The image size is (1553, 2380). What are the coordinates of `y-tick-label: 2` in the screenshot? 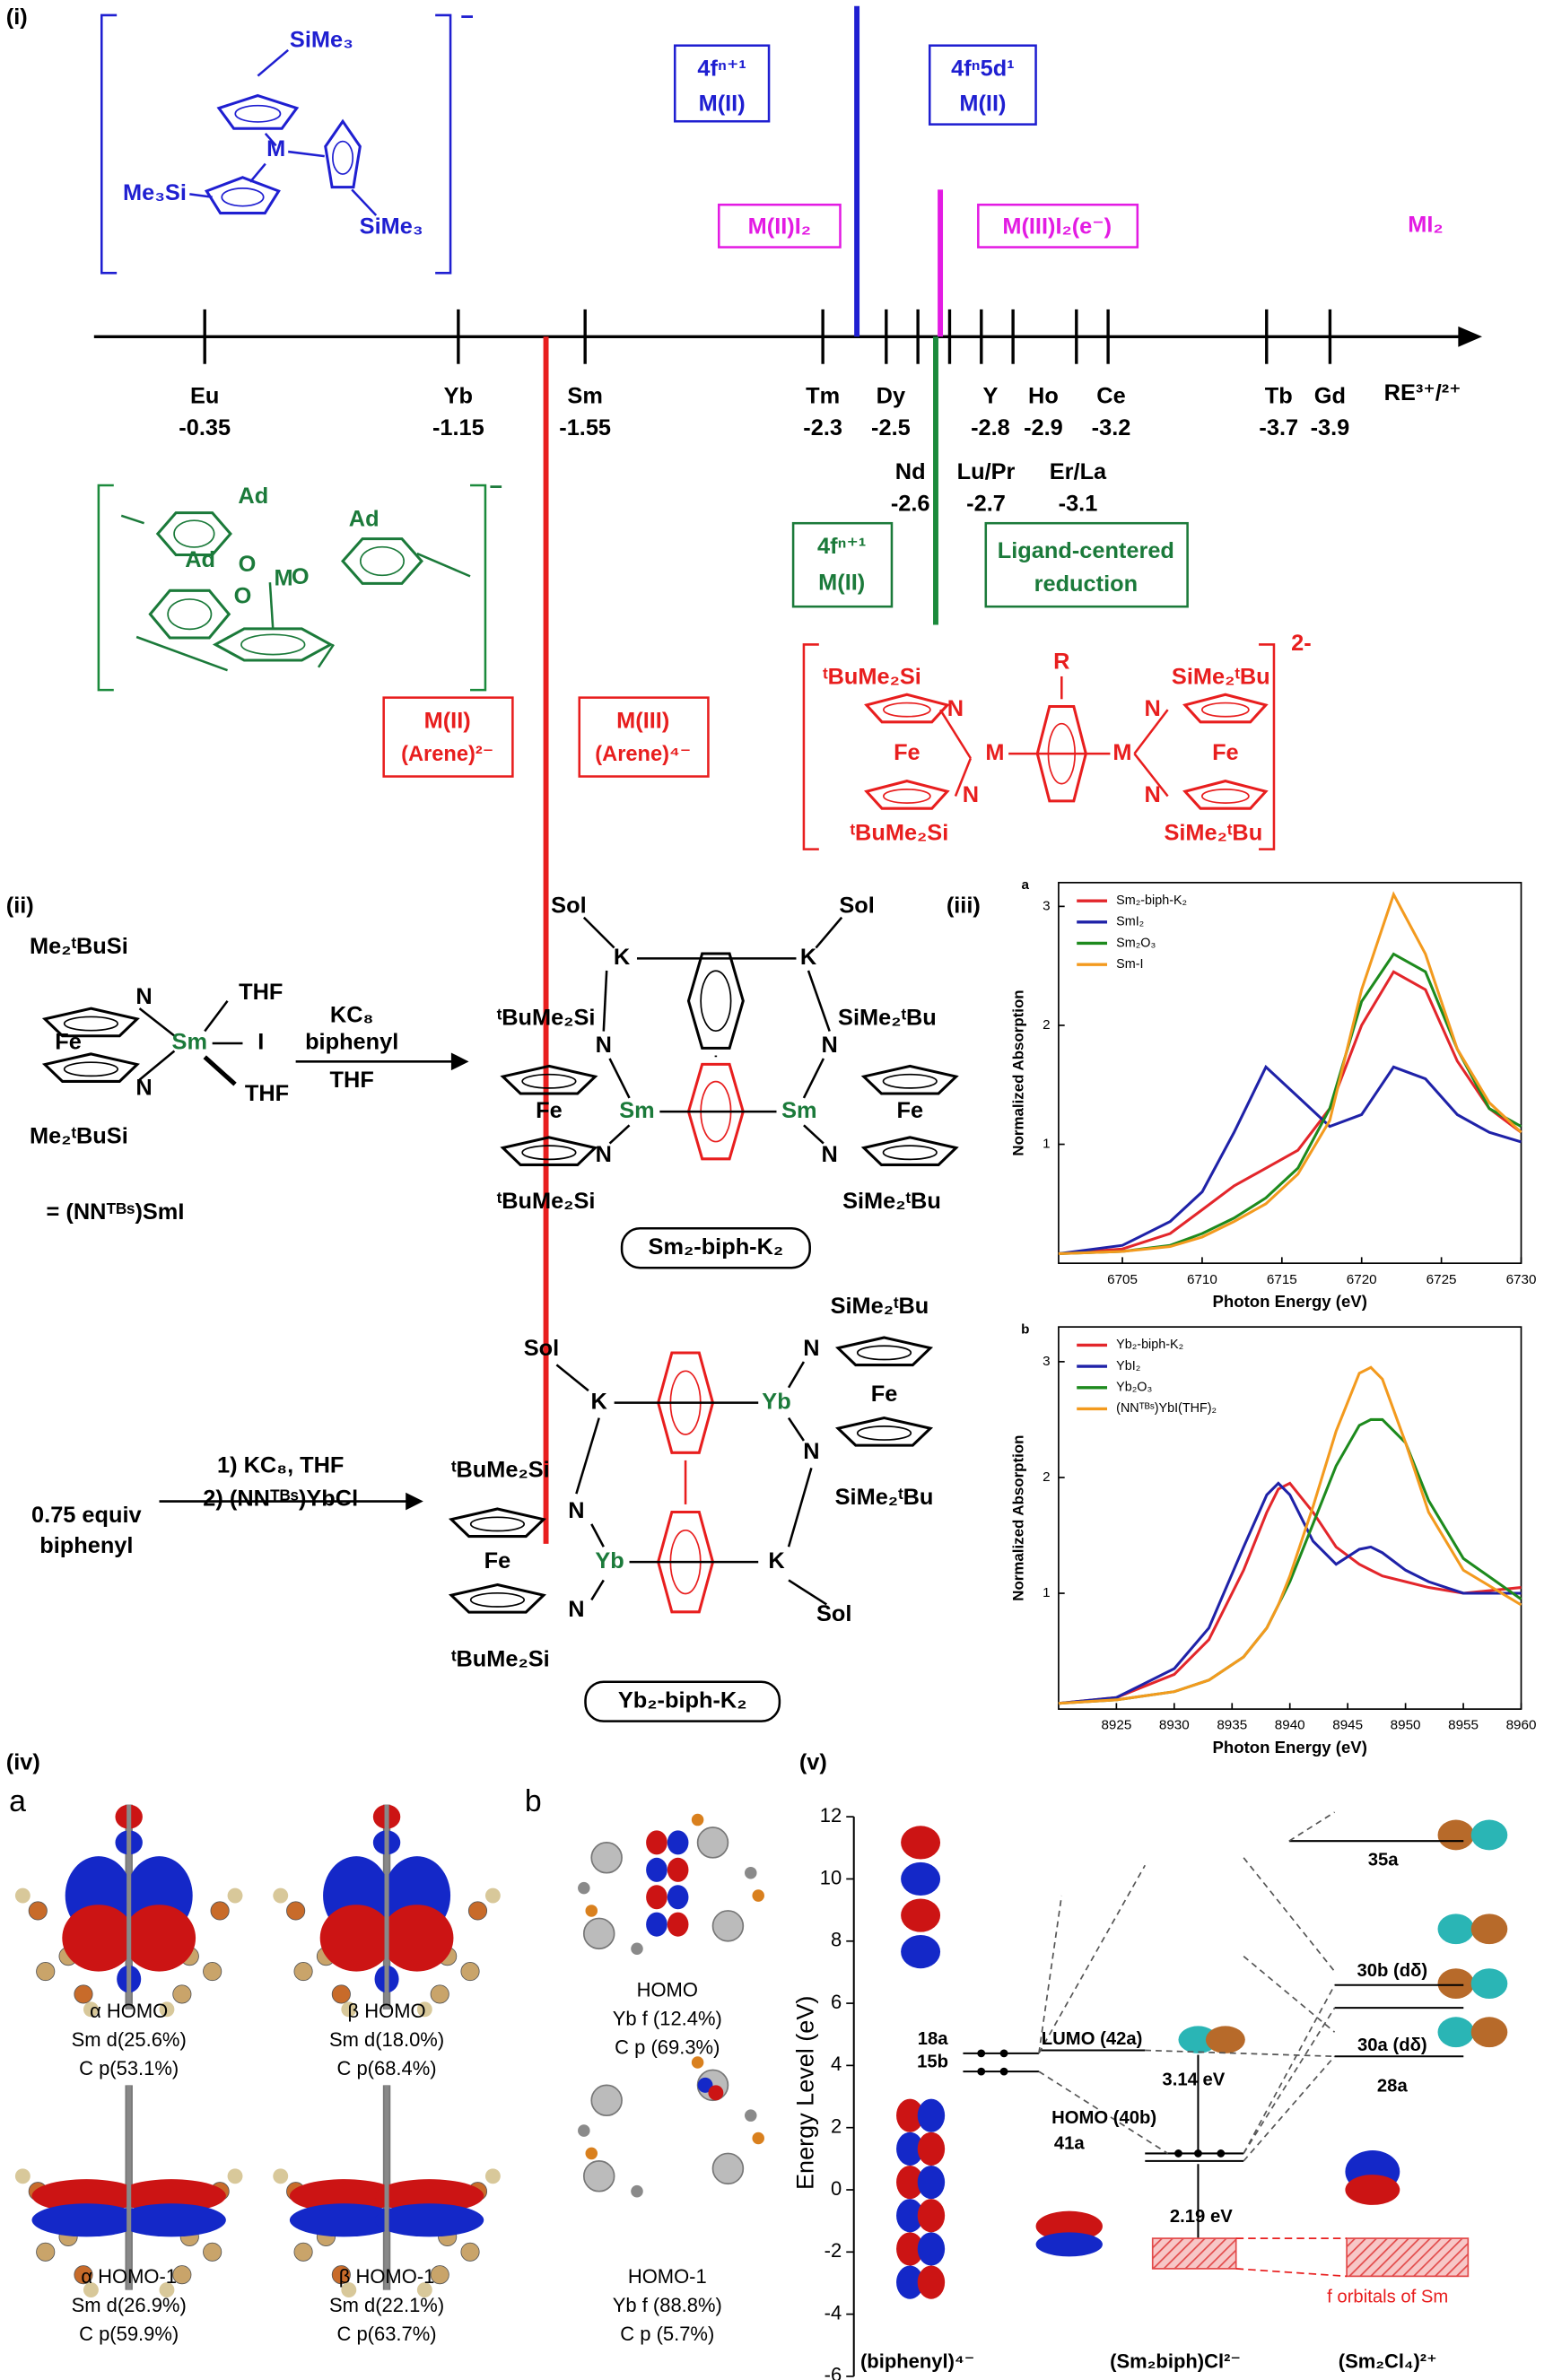 It's located at (1046, 1477).